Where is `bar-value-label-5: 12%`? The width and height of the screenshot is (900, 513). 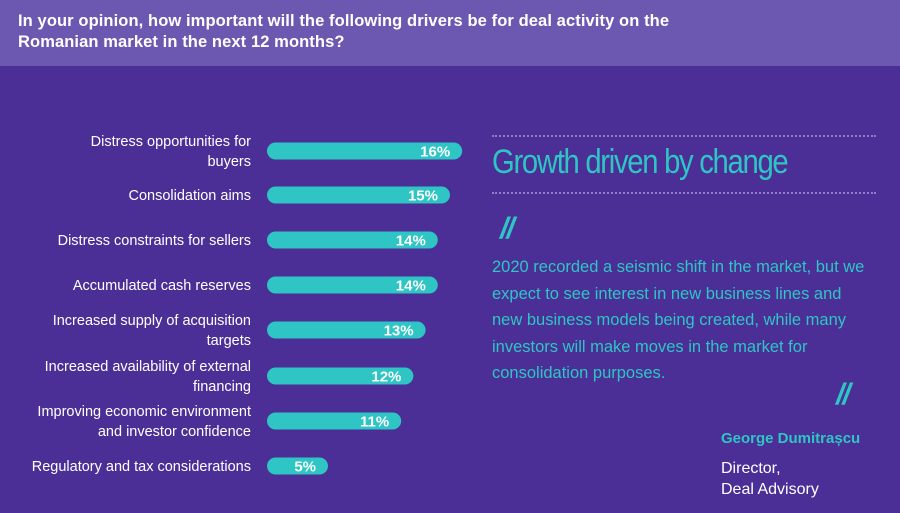
bar-value-label-5: 12% is located at coordinates (386, 377).